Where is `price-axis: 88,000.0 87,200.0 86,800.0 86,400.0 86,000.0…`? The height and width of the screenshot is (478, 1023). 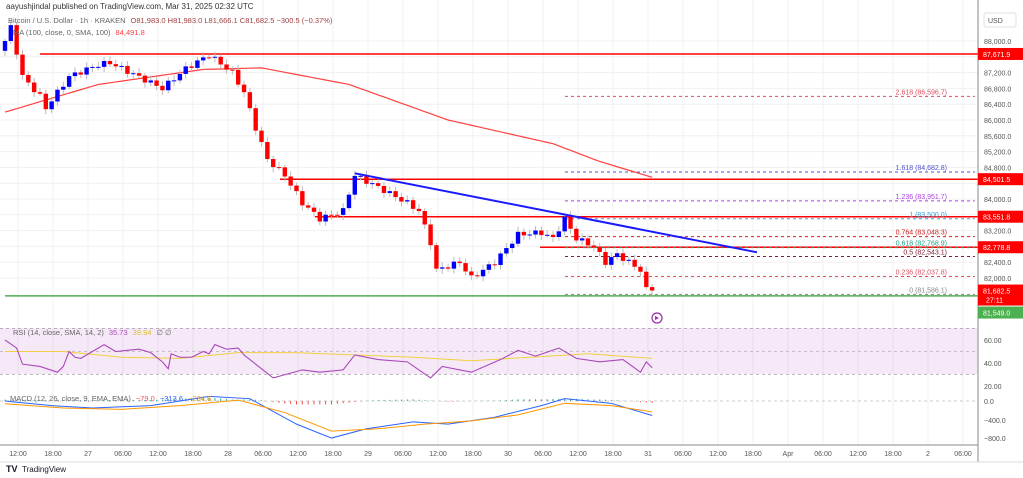 price-axis: 88,000.0 87,200.0 86,800.0 86,400.0 86,000.0… is located at coordinates (997, 241).